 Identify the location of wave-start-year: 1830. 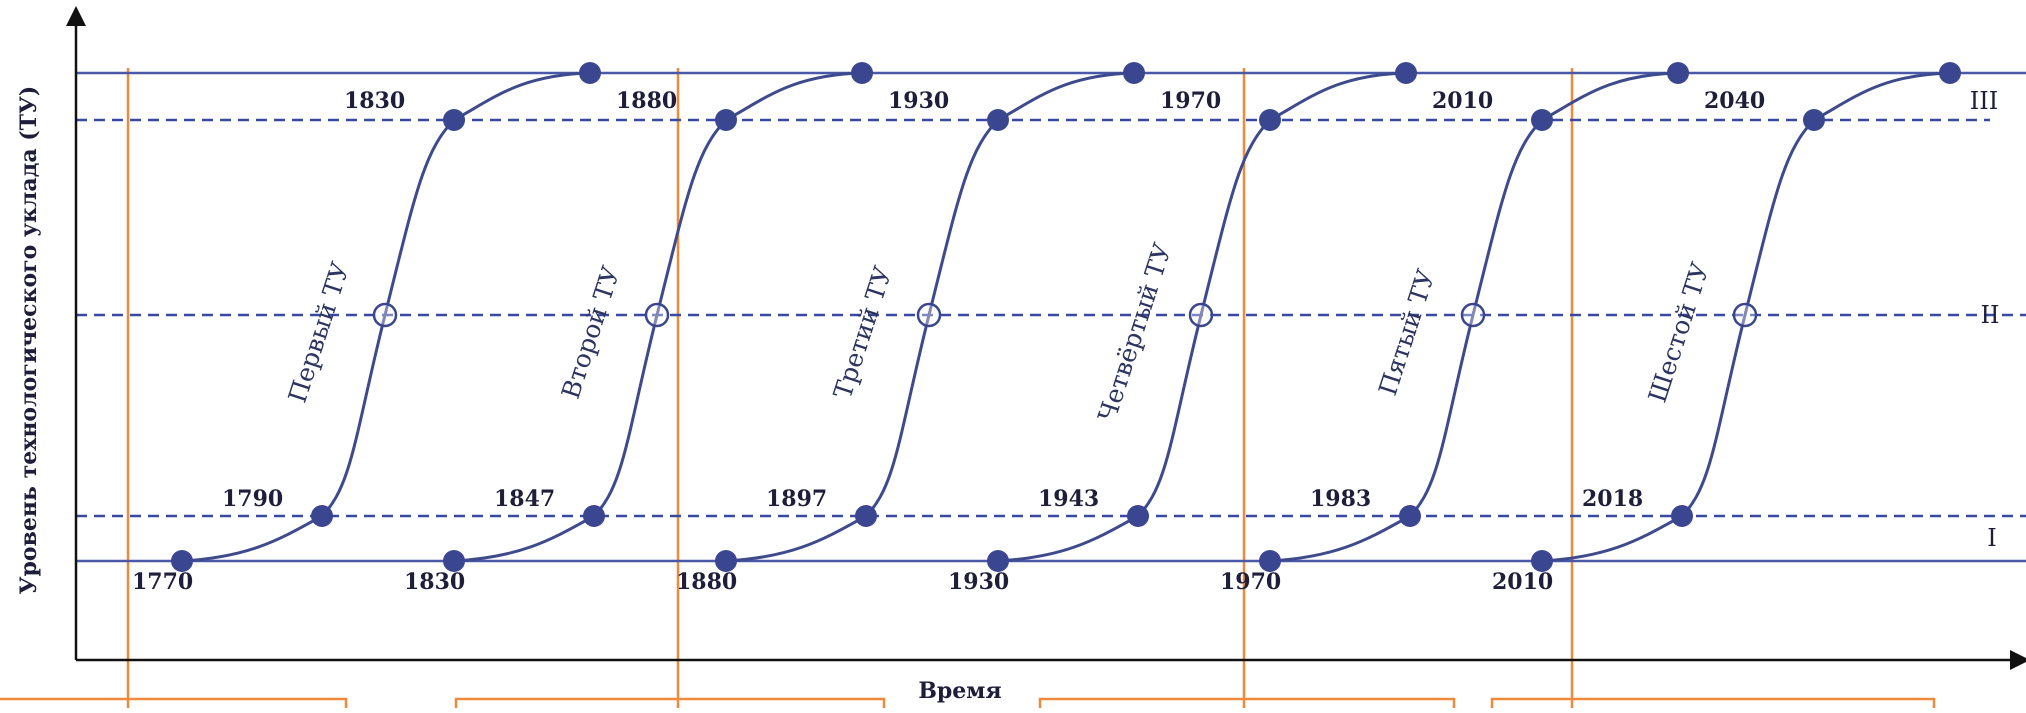
(434, 582).